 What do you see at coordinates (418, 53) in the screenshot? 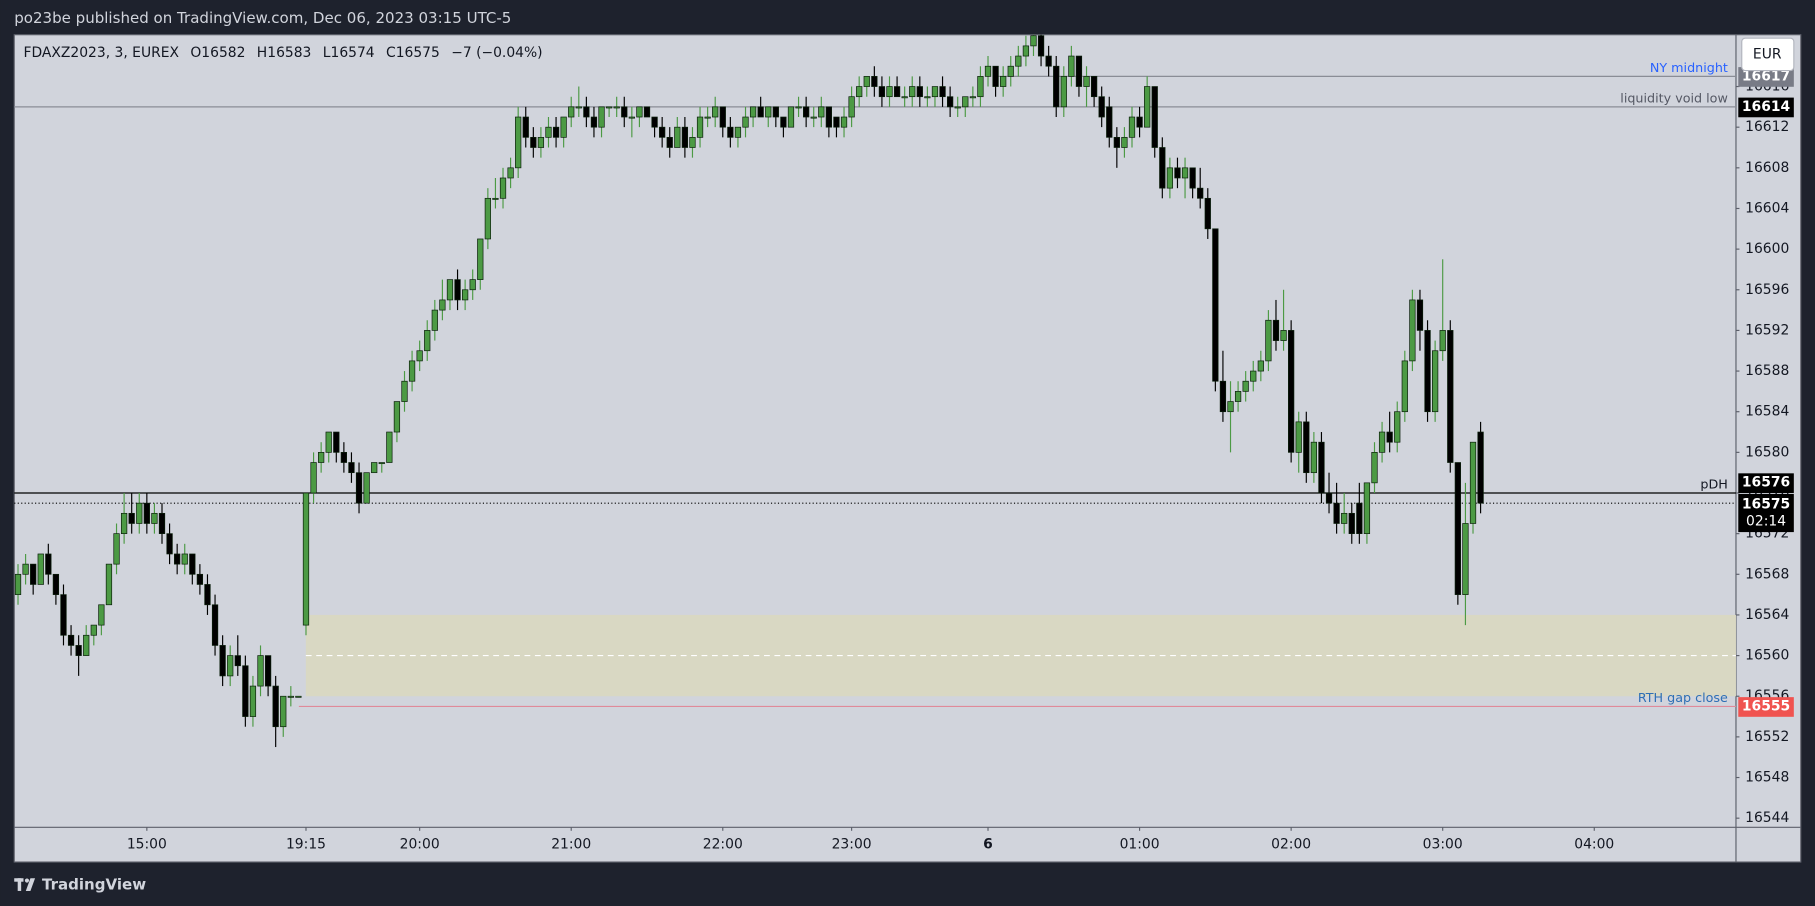
I see `legend-value: 16575` at bounding box center [418, 53].